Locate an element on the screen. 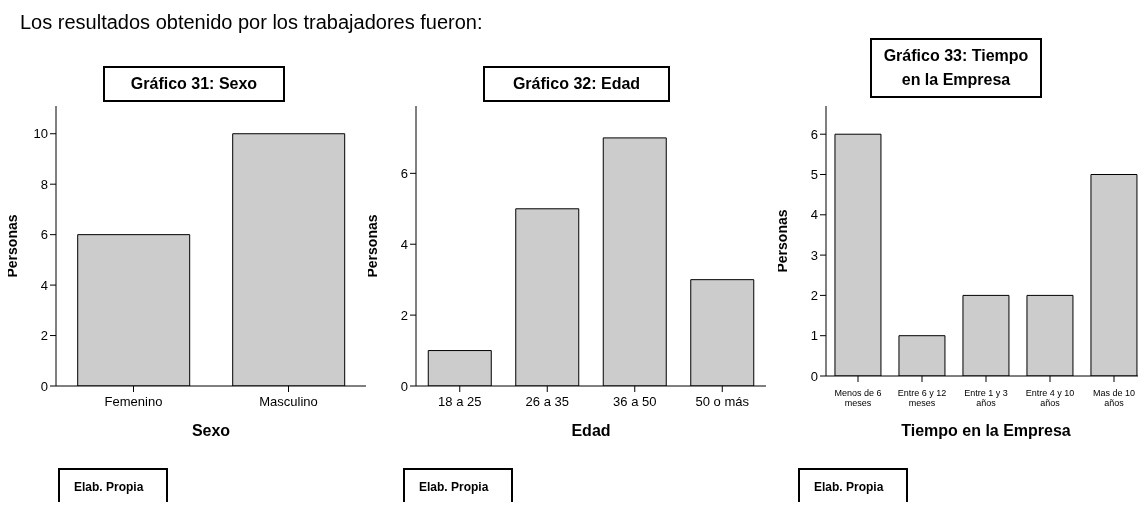  title-frame: Gráfico 32: Edad is located at coordinates (576, 84).